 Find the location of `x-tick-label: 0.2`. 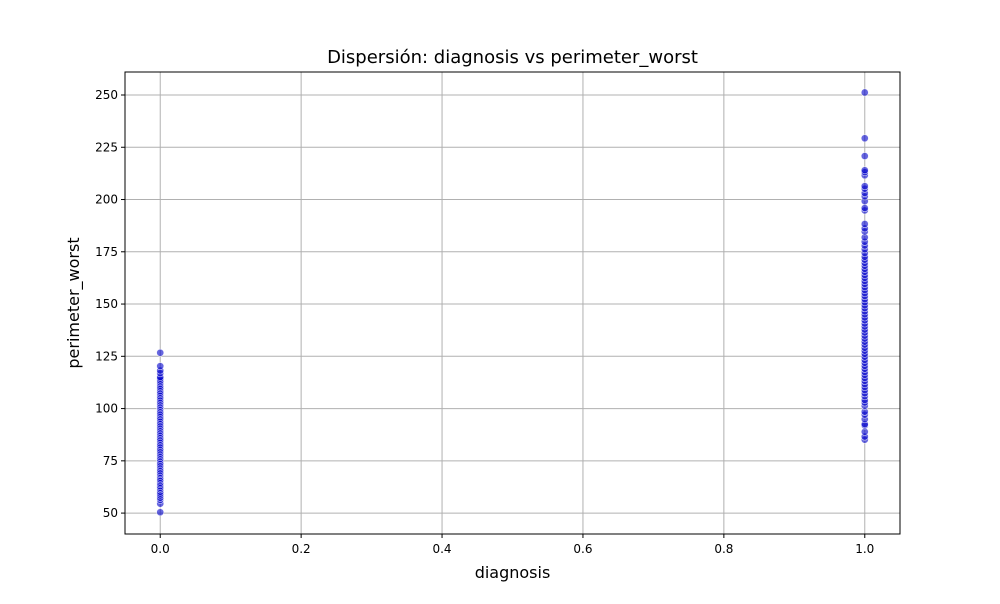

x-tick-label: 0.2 is located at coordinates (301, 549).